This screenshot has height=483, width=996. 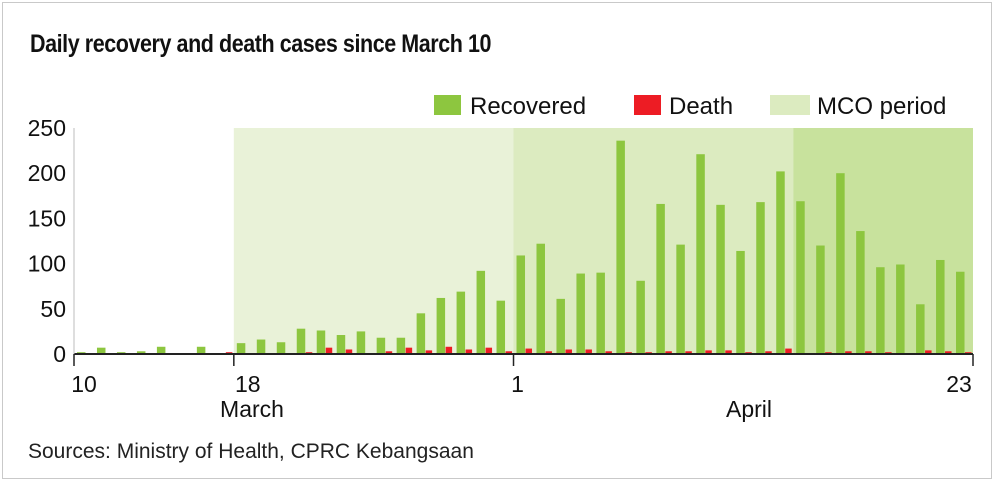 What do you see at coordinates (47, 264) in the screenshot?
I see `y-tick-label: 100` at bounding box center [47, 264].